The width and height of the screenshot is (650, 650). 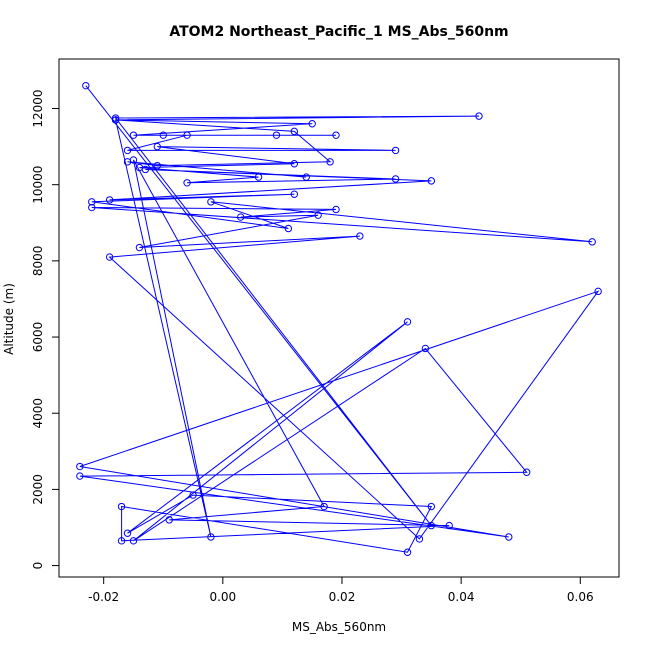 I want to click on y-tick-label: 12000, so click(x=38, y=108).